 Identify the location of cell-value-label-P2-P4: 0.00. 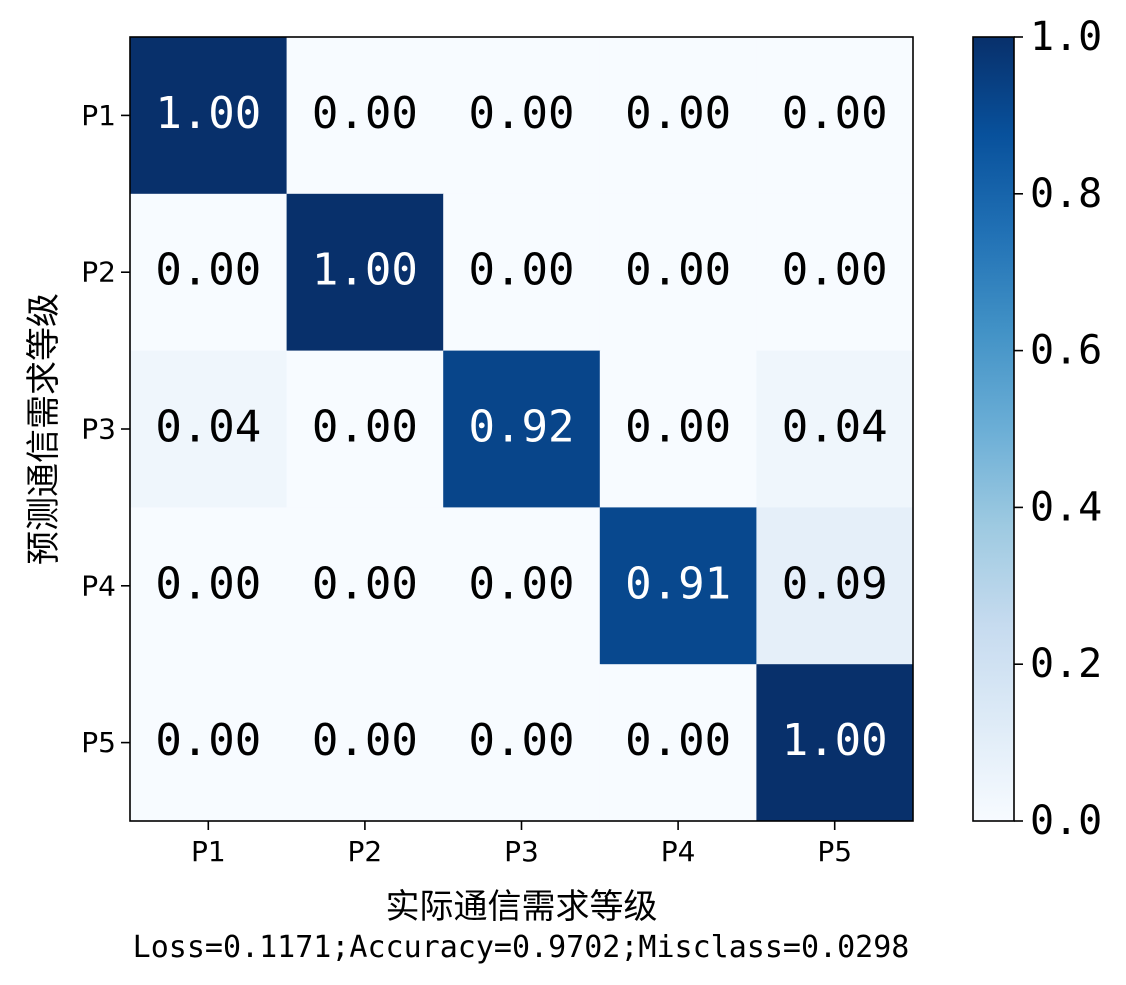
(678, 270).